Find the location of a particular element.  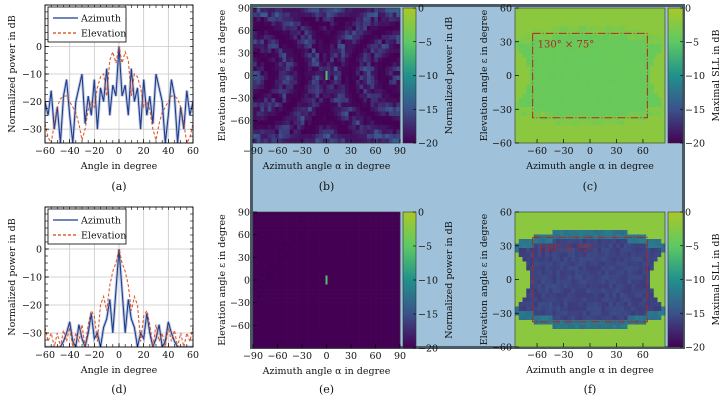

colorbar-tick-label: 0 is located at coordinates (421, 213).